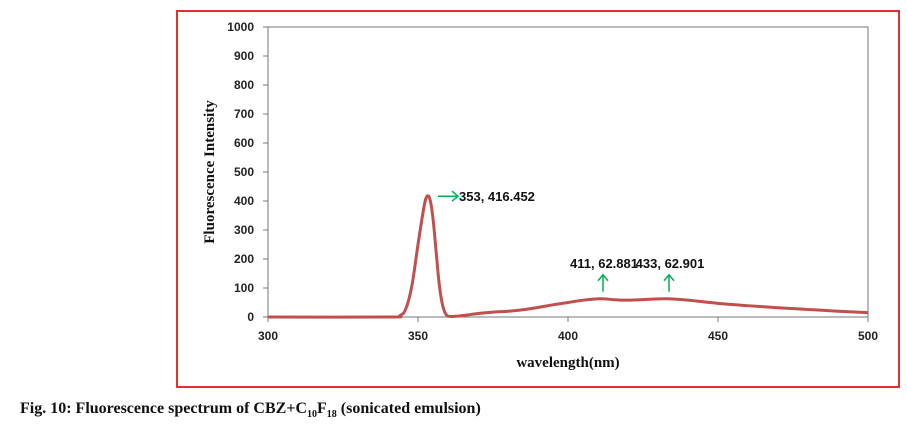  Describe the element at coordinates (718, 336) in the screenshot. I see `x-tick-label: 450` at that location.